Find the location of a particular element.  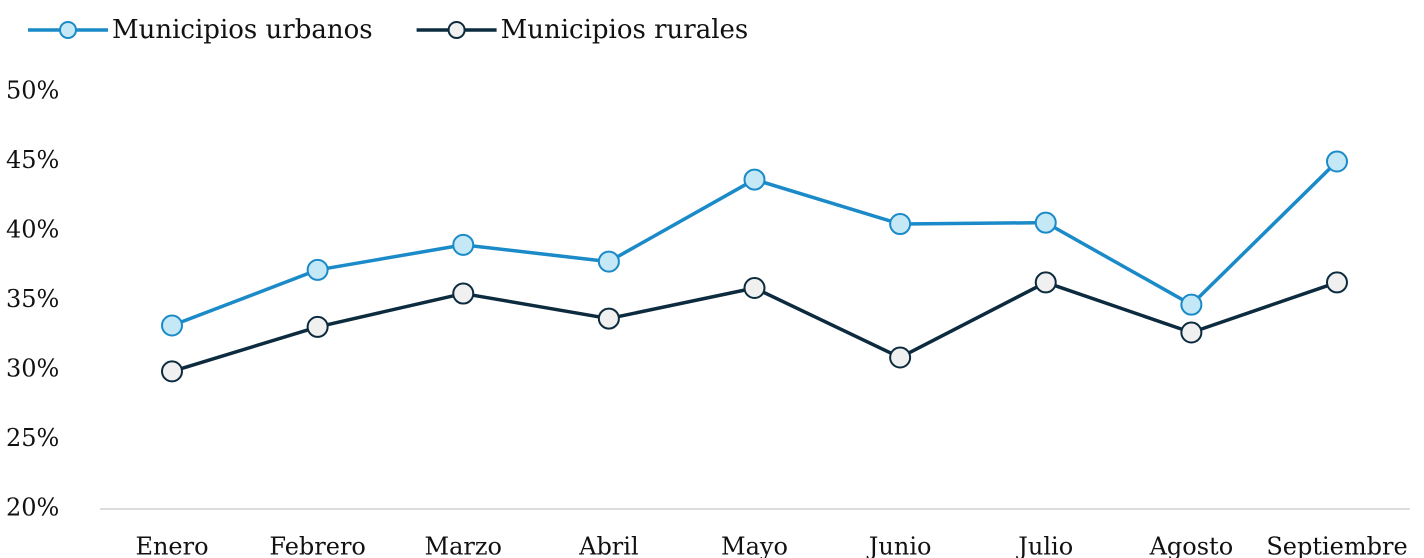

y-tick-label: 50% is located at coordinates (32, 91).